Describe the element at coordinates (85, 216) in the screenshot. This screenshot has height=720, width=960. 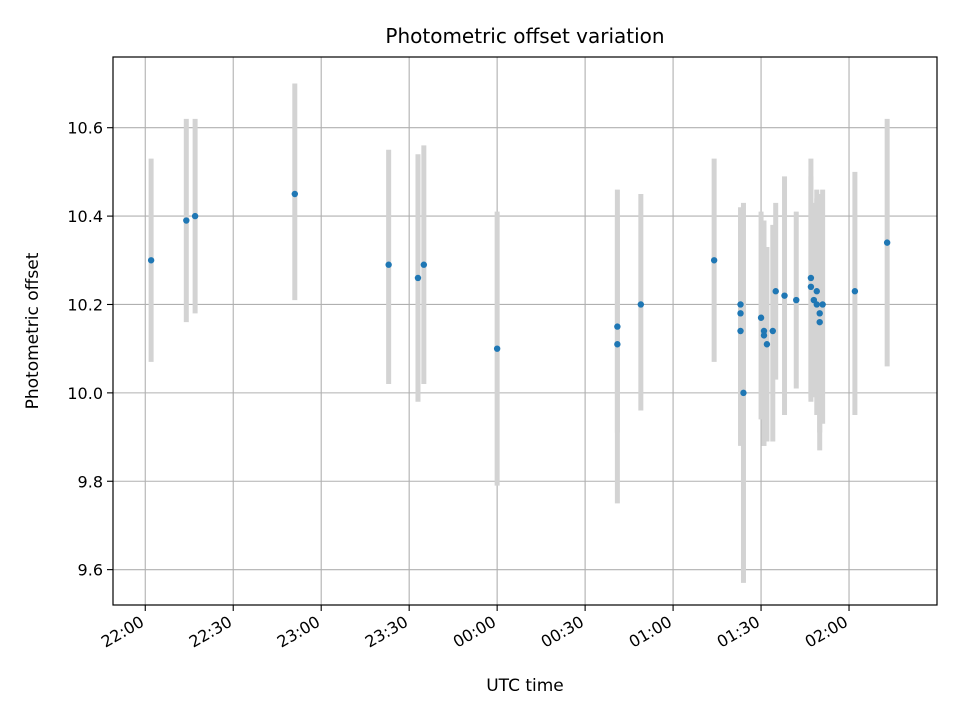
I see `y-tick-label: 10.4` at that location.